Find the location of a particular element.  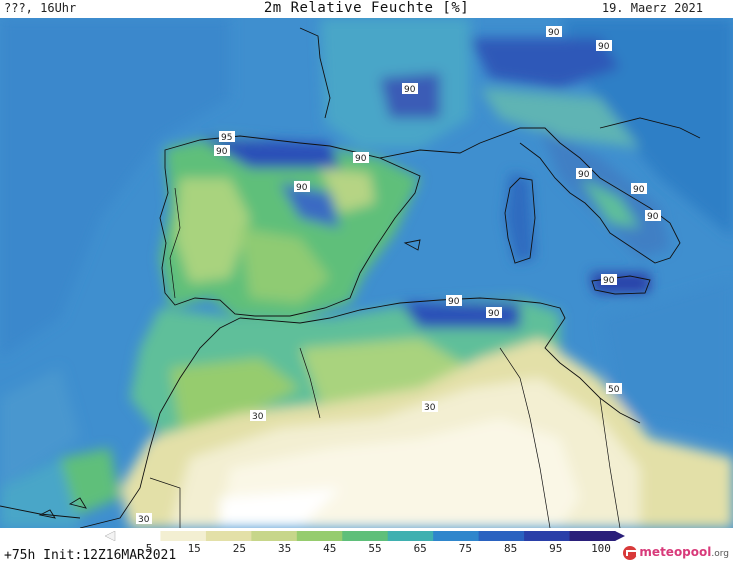

label-iberia-center: 90 is located at coordinates (302, 187).